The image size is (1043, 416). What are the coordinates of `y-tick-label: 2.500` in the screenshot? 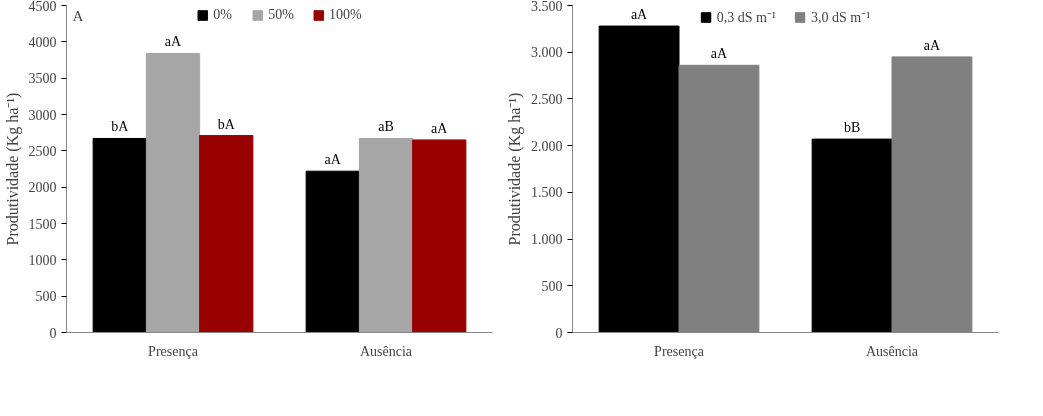 It's located at (547, 99).